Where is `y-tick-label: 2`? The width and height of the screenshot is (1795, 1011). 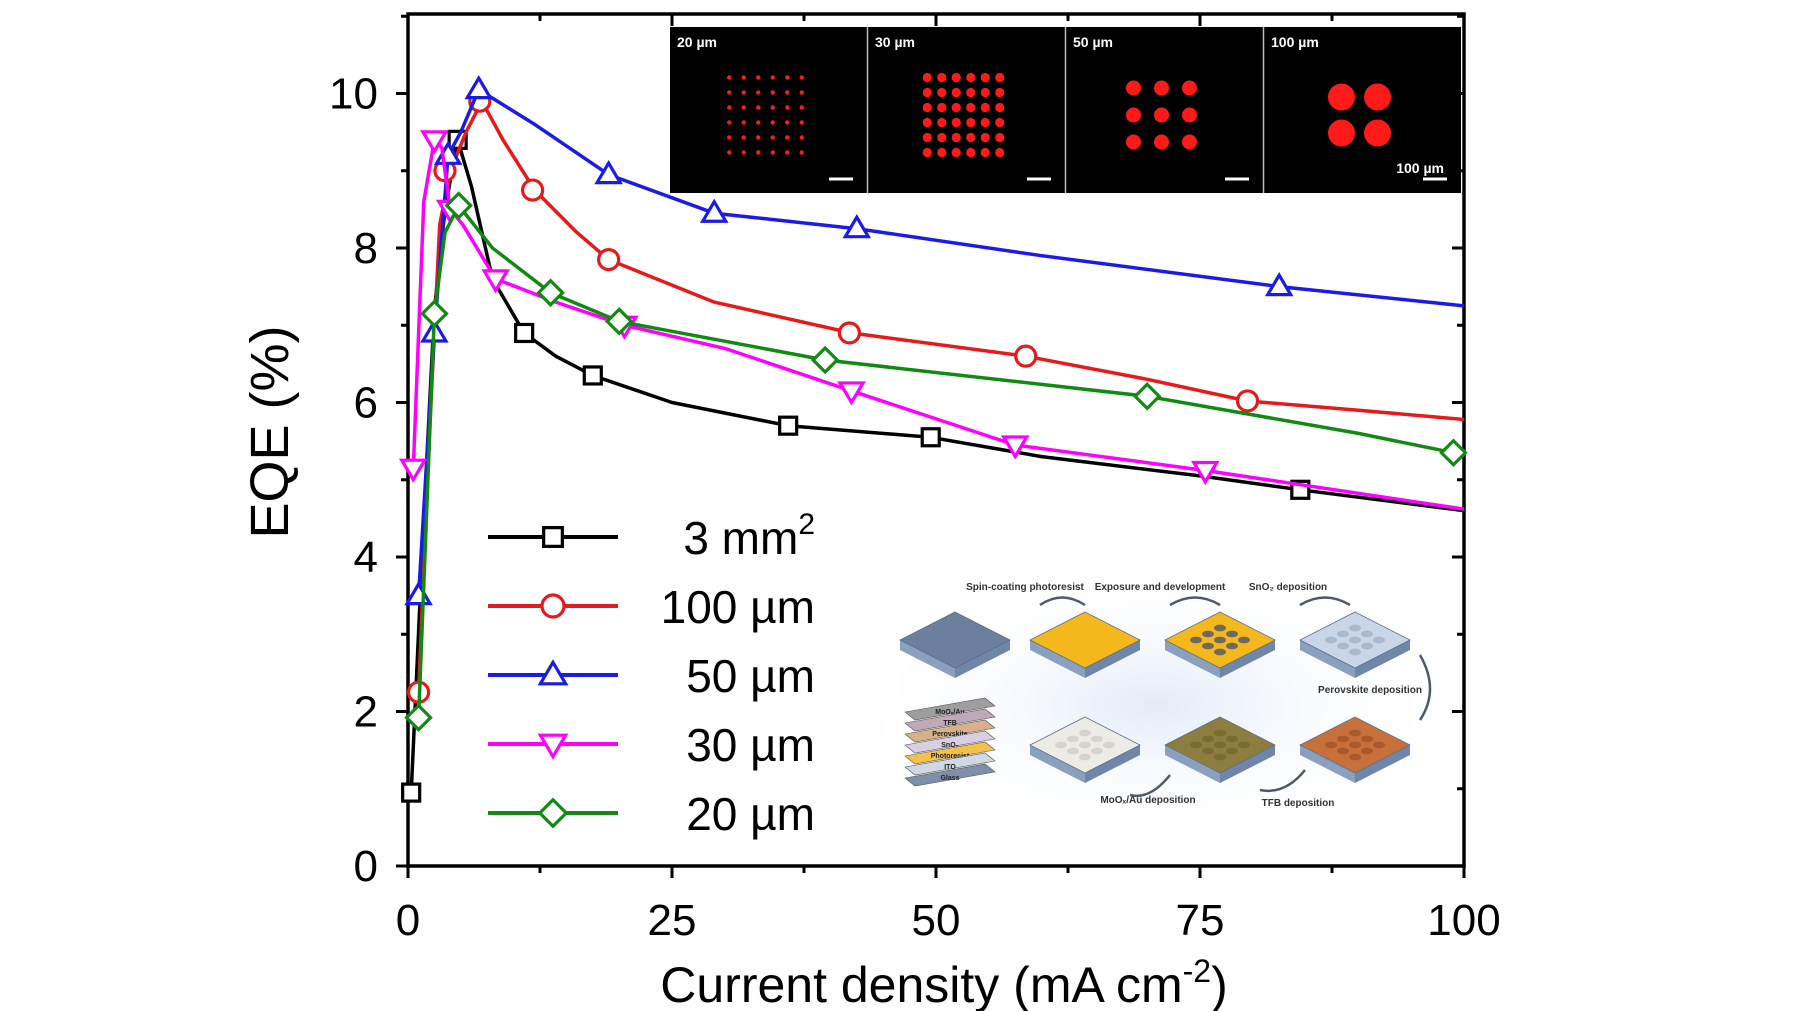
y-tick-label: 2 is located at coordinates (366, 712).